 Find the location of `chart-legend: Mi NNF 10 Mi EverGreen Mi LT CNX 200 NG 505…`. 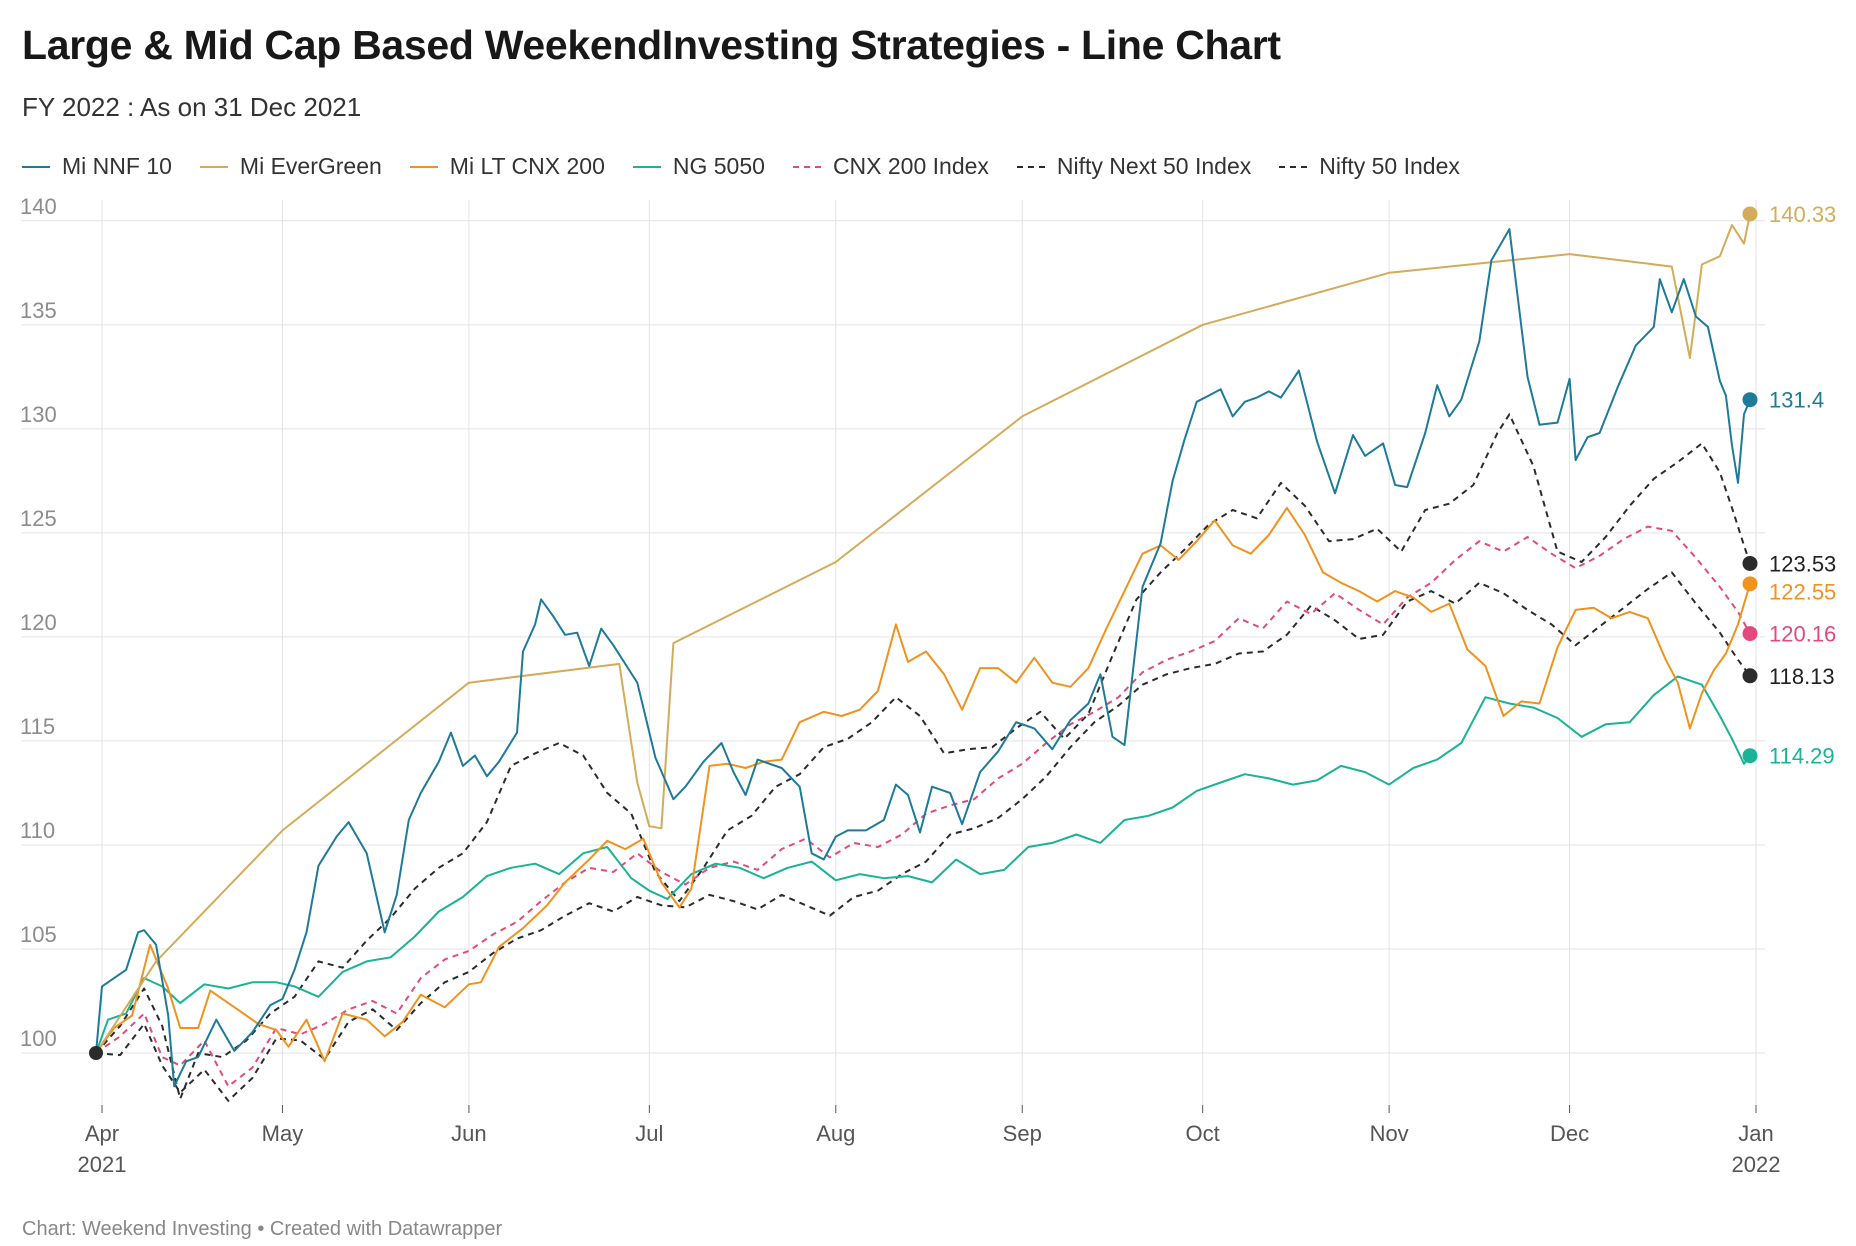

chart-legend: Mi NNF 10 Mi EverGreen Mi LT CNX 200 NG 505… is located at coordinates (755, 166).